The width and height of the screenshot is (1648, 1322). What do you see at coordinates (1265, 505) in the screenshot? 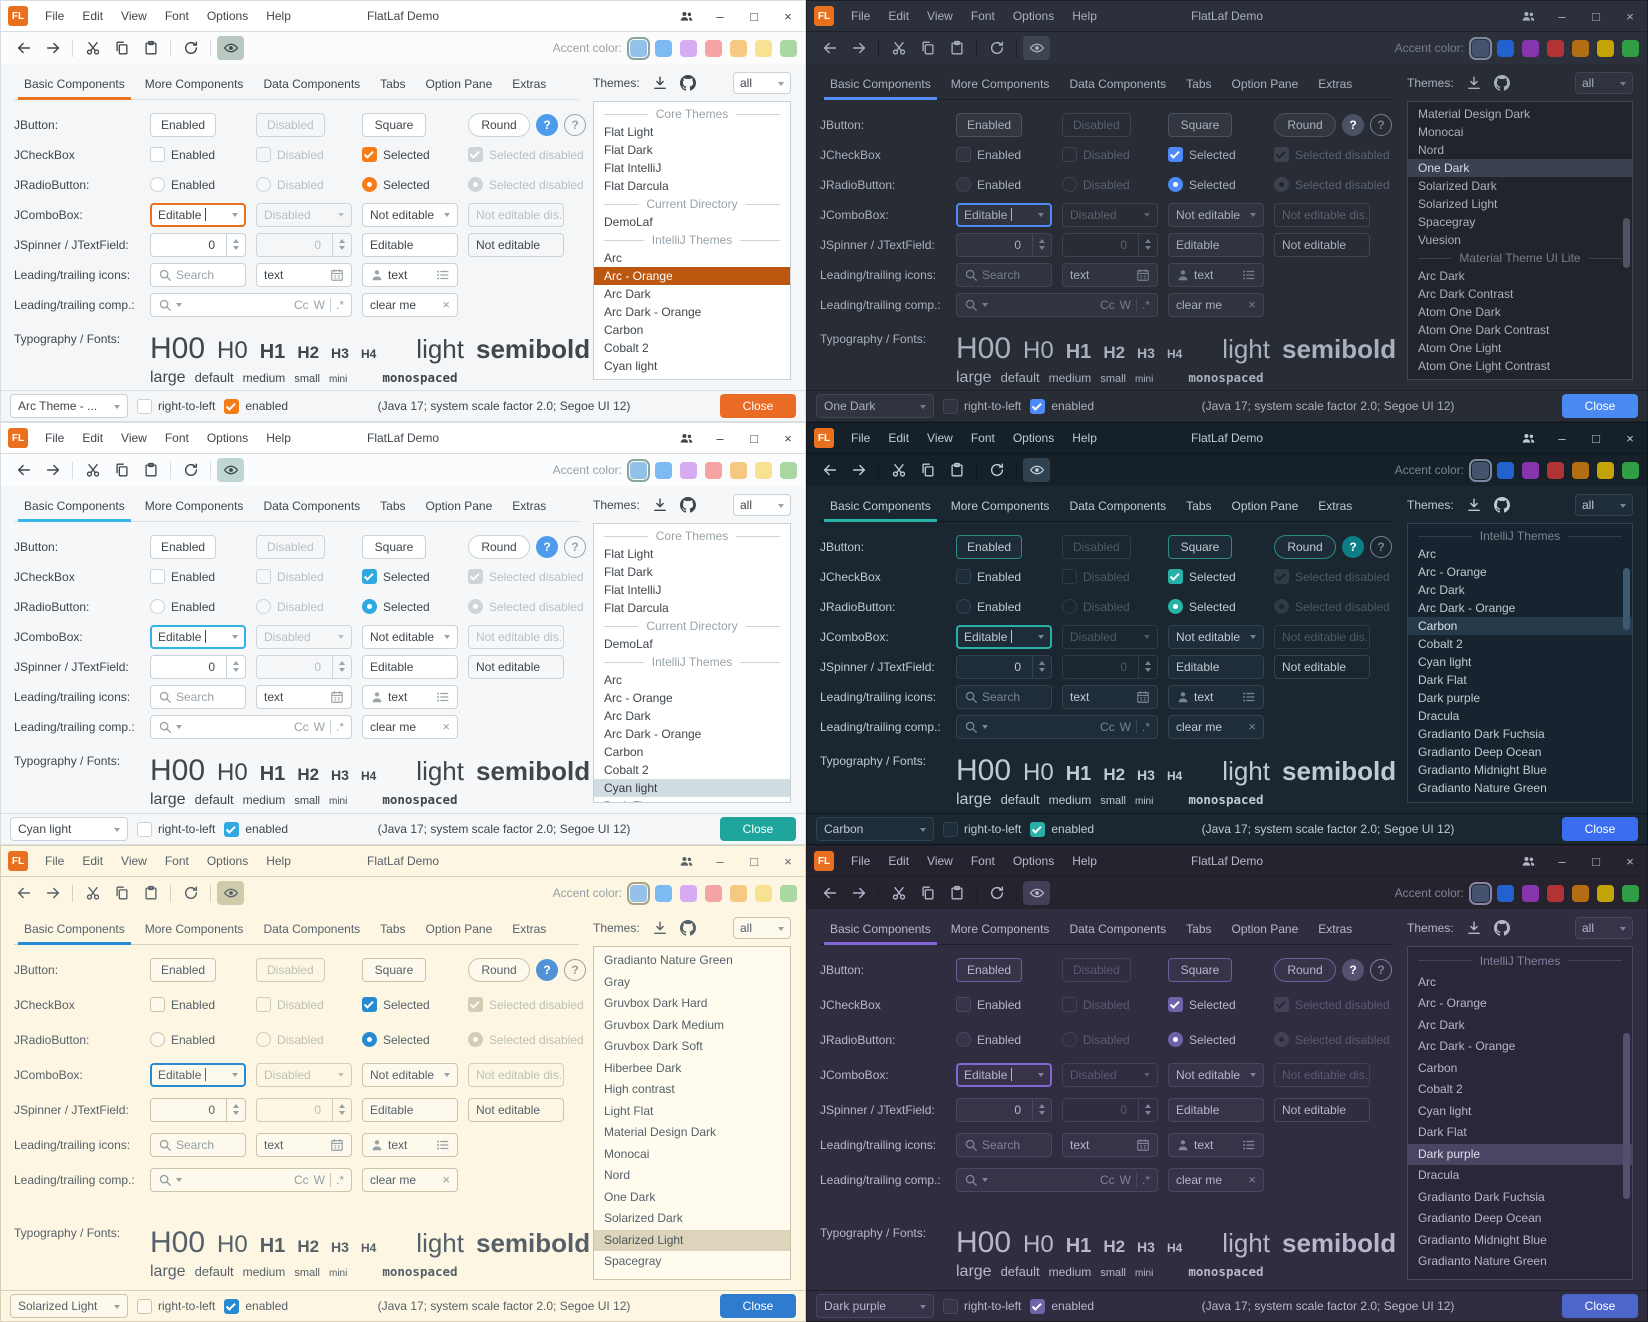
I see `tab-option-pane: Option Pane` at bounding box center [1265, 505].